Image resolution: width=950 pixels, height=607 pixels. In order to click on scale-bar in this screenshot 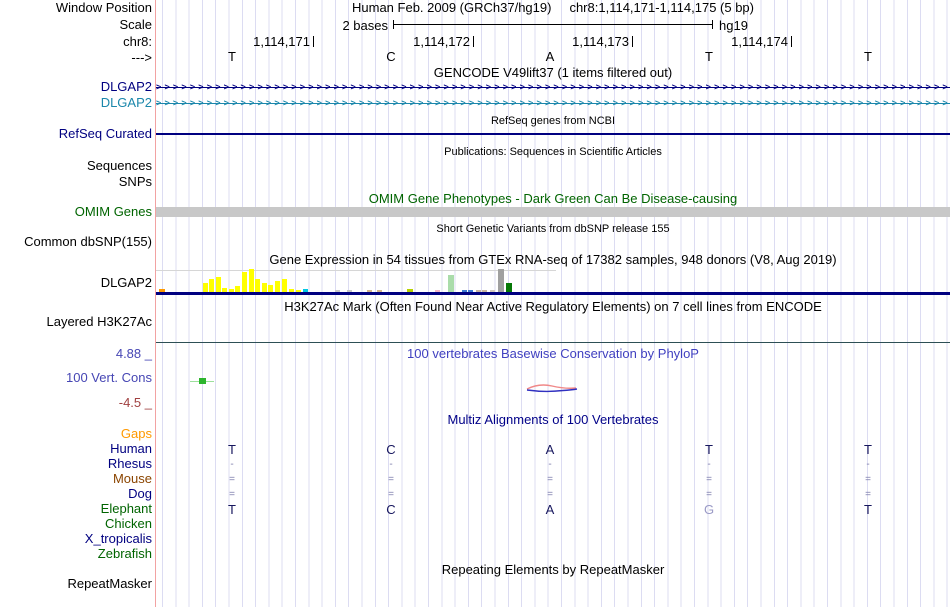, I will do `click(553, 24)`.